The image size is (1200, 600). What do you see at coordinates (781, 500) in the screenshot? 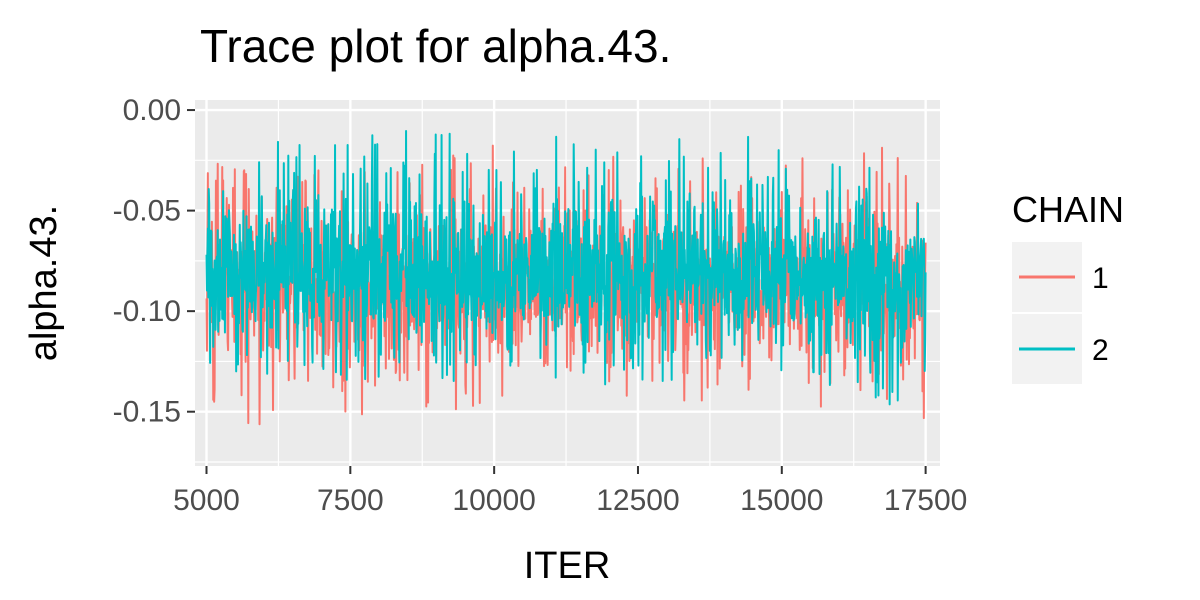
I see `x-tick-label: 15000` at bounding box center [781, 500].